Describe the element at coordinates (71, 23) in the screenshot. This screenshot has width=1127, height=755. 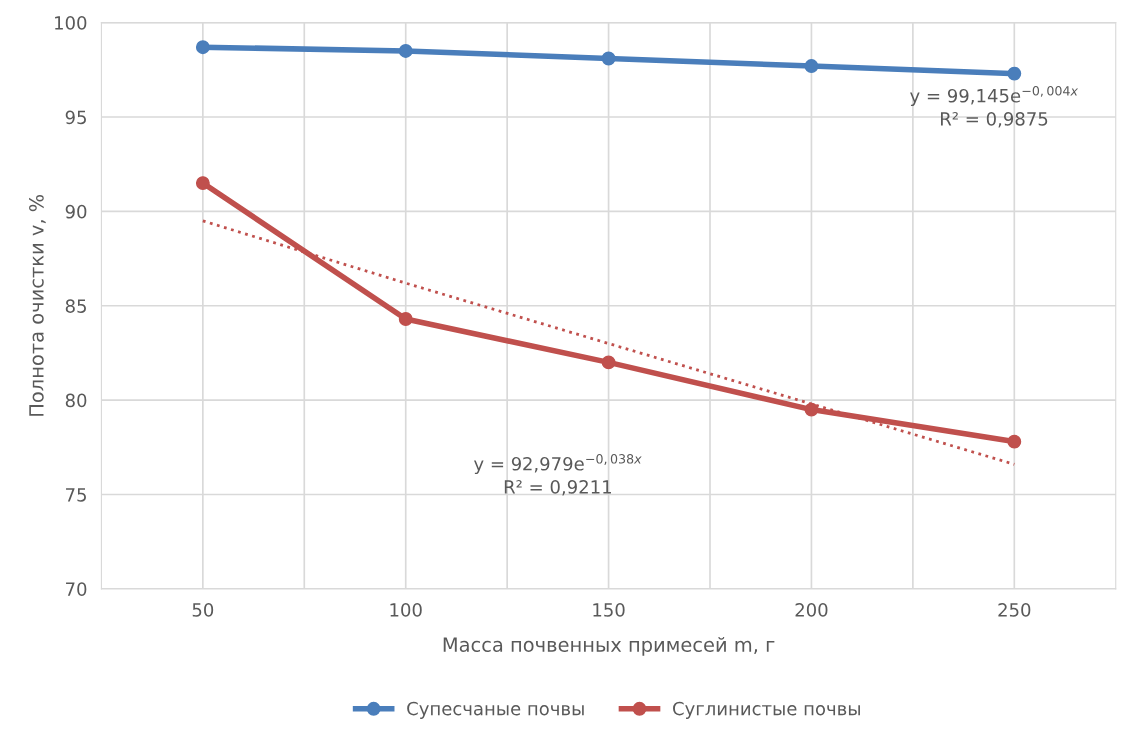
I see `y-tick-label: 100` at that location.